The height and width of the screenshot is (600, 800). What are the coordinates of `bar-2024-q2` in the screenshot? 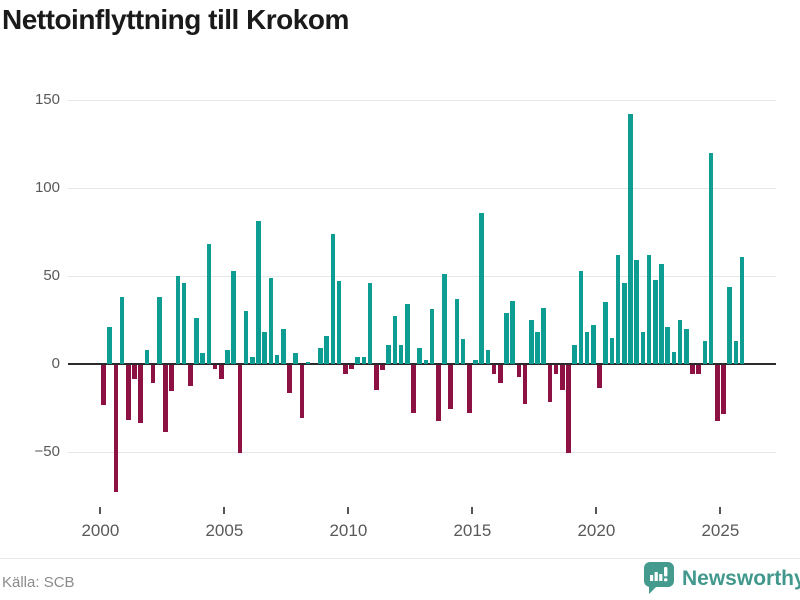 It's located at (705, 352).